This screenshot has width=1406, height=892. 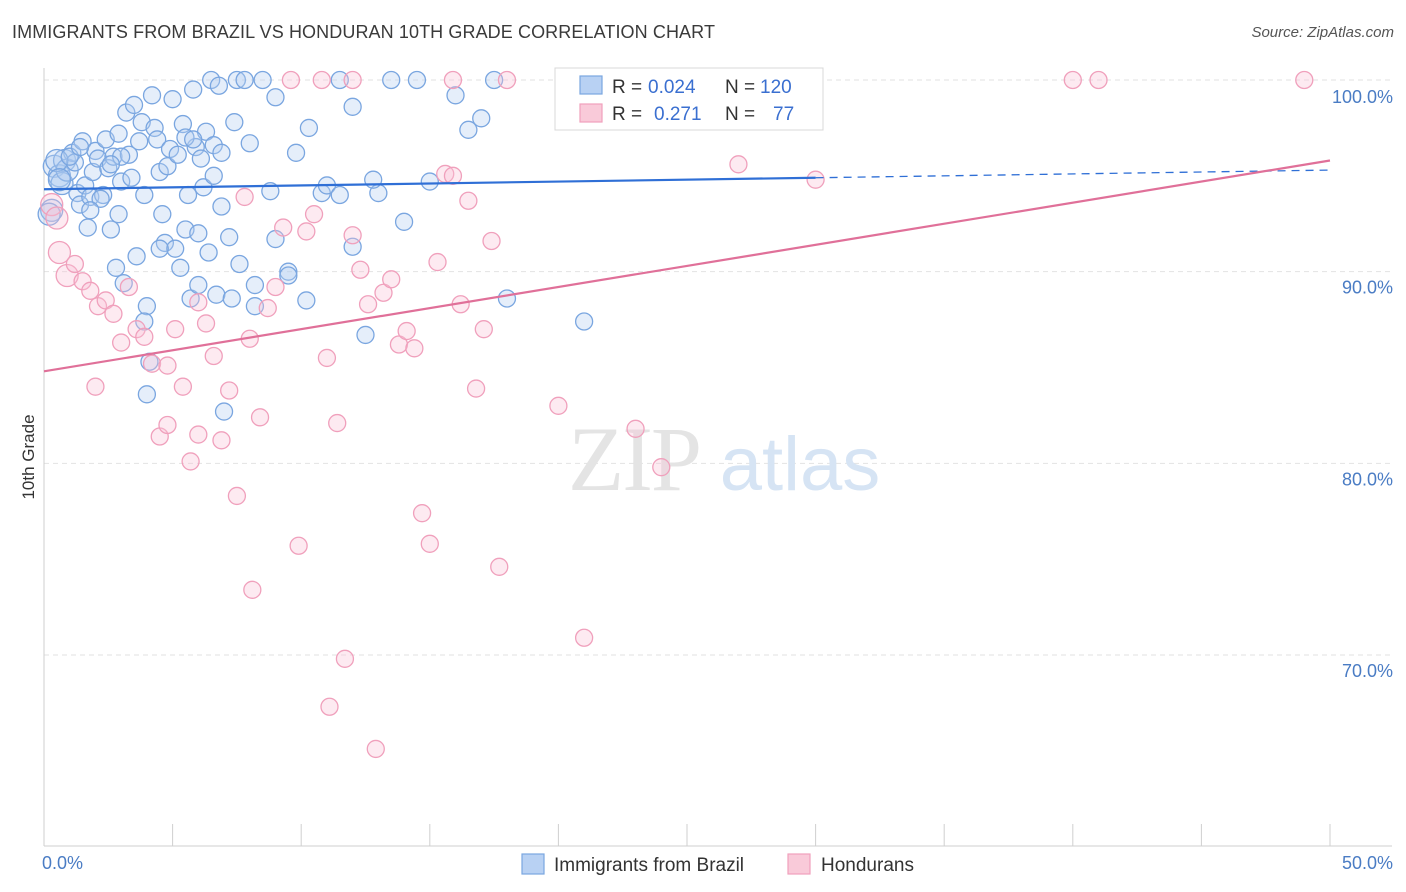 I want to click on legend-r-value-2: 0.271, so click(x=678, y=114).